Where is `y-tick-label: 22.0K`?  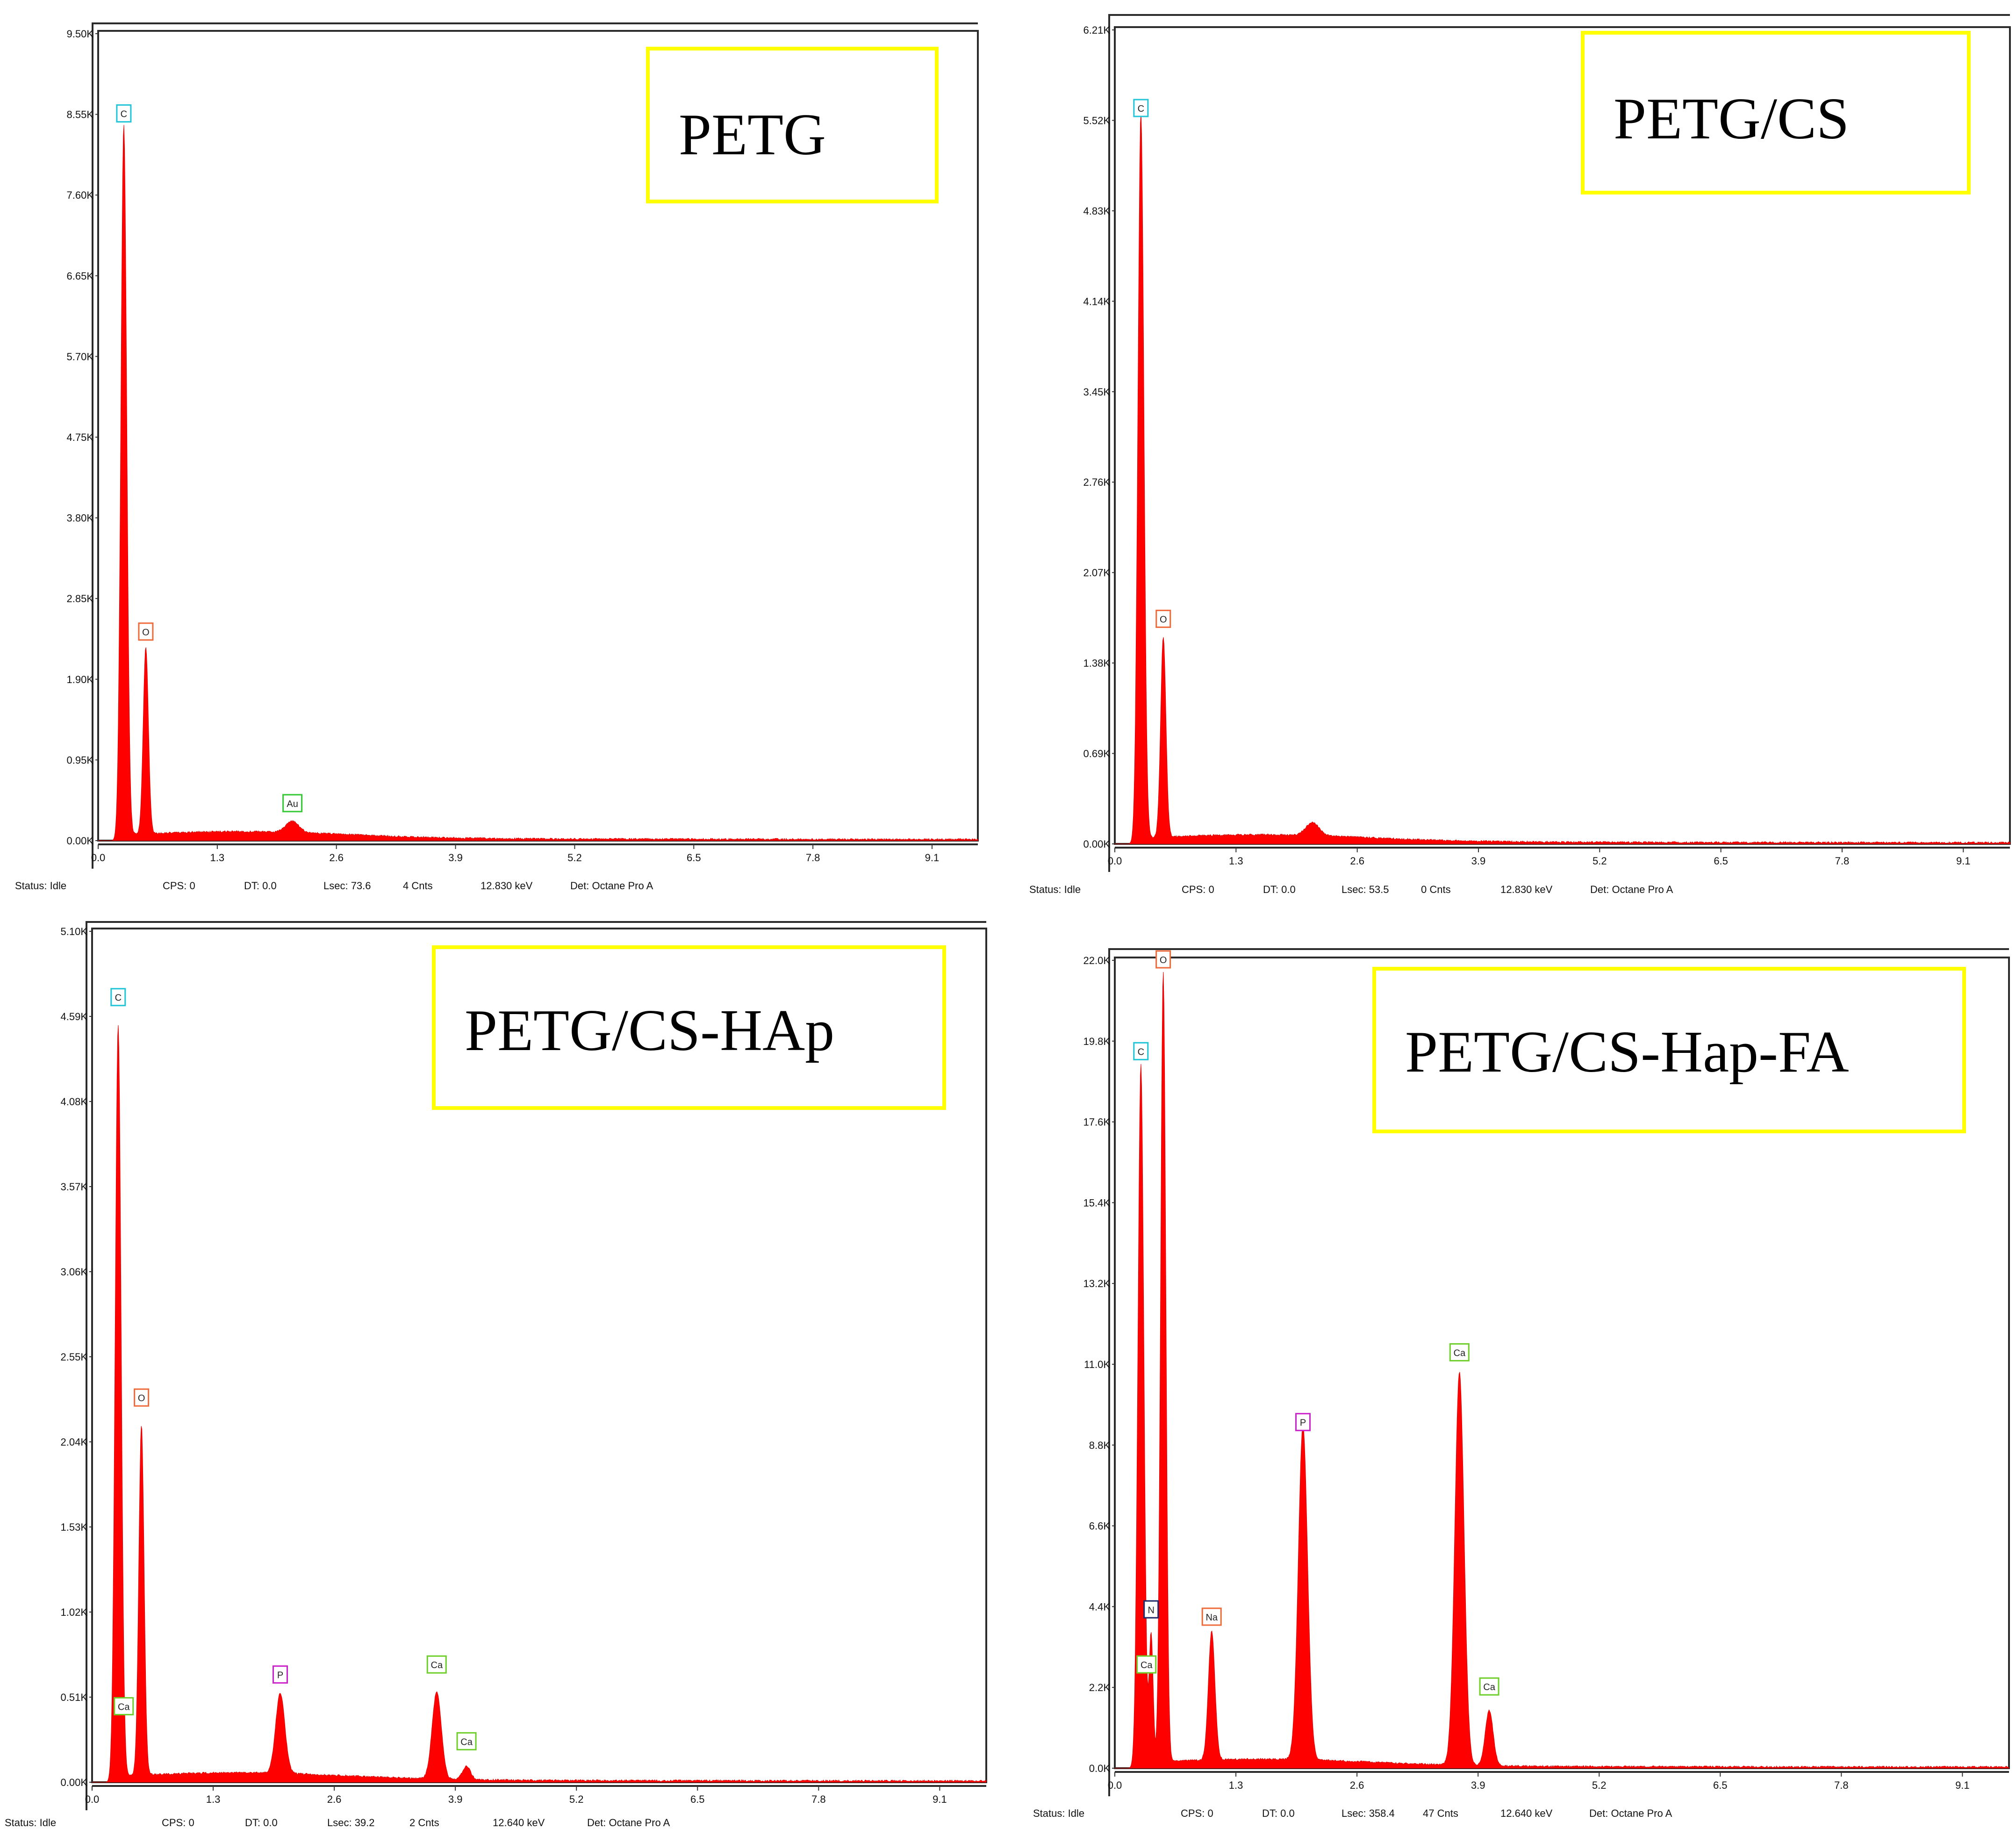 y-tick-label: 22.0K is located at coordinates (1097, 961).